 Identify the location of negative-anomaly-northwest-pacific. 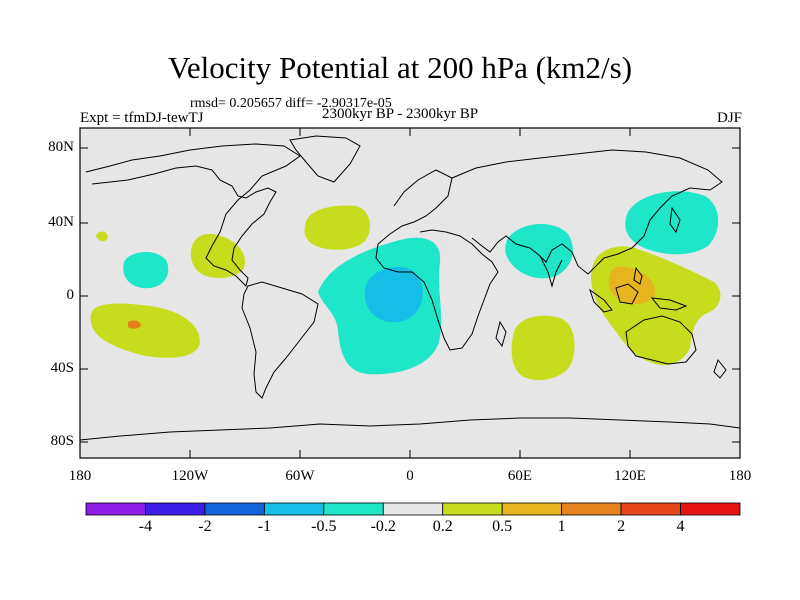
(672, 223).